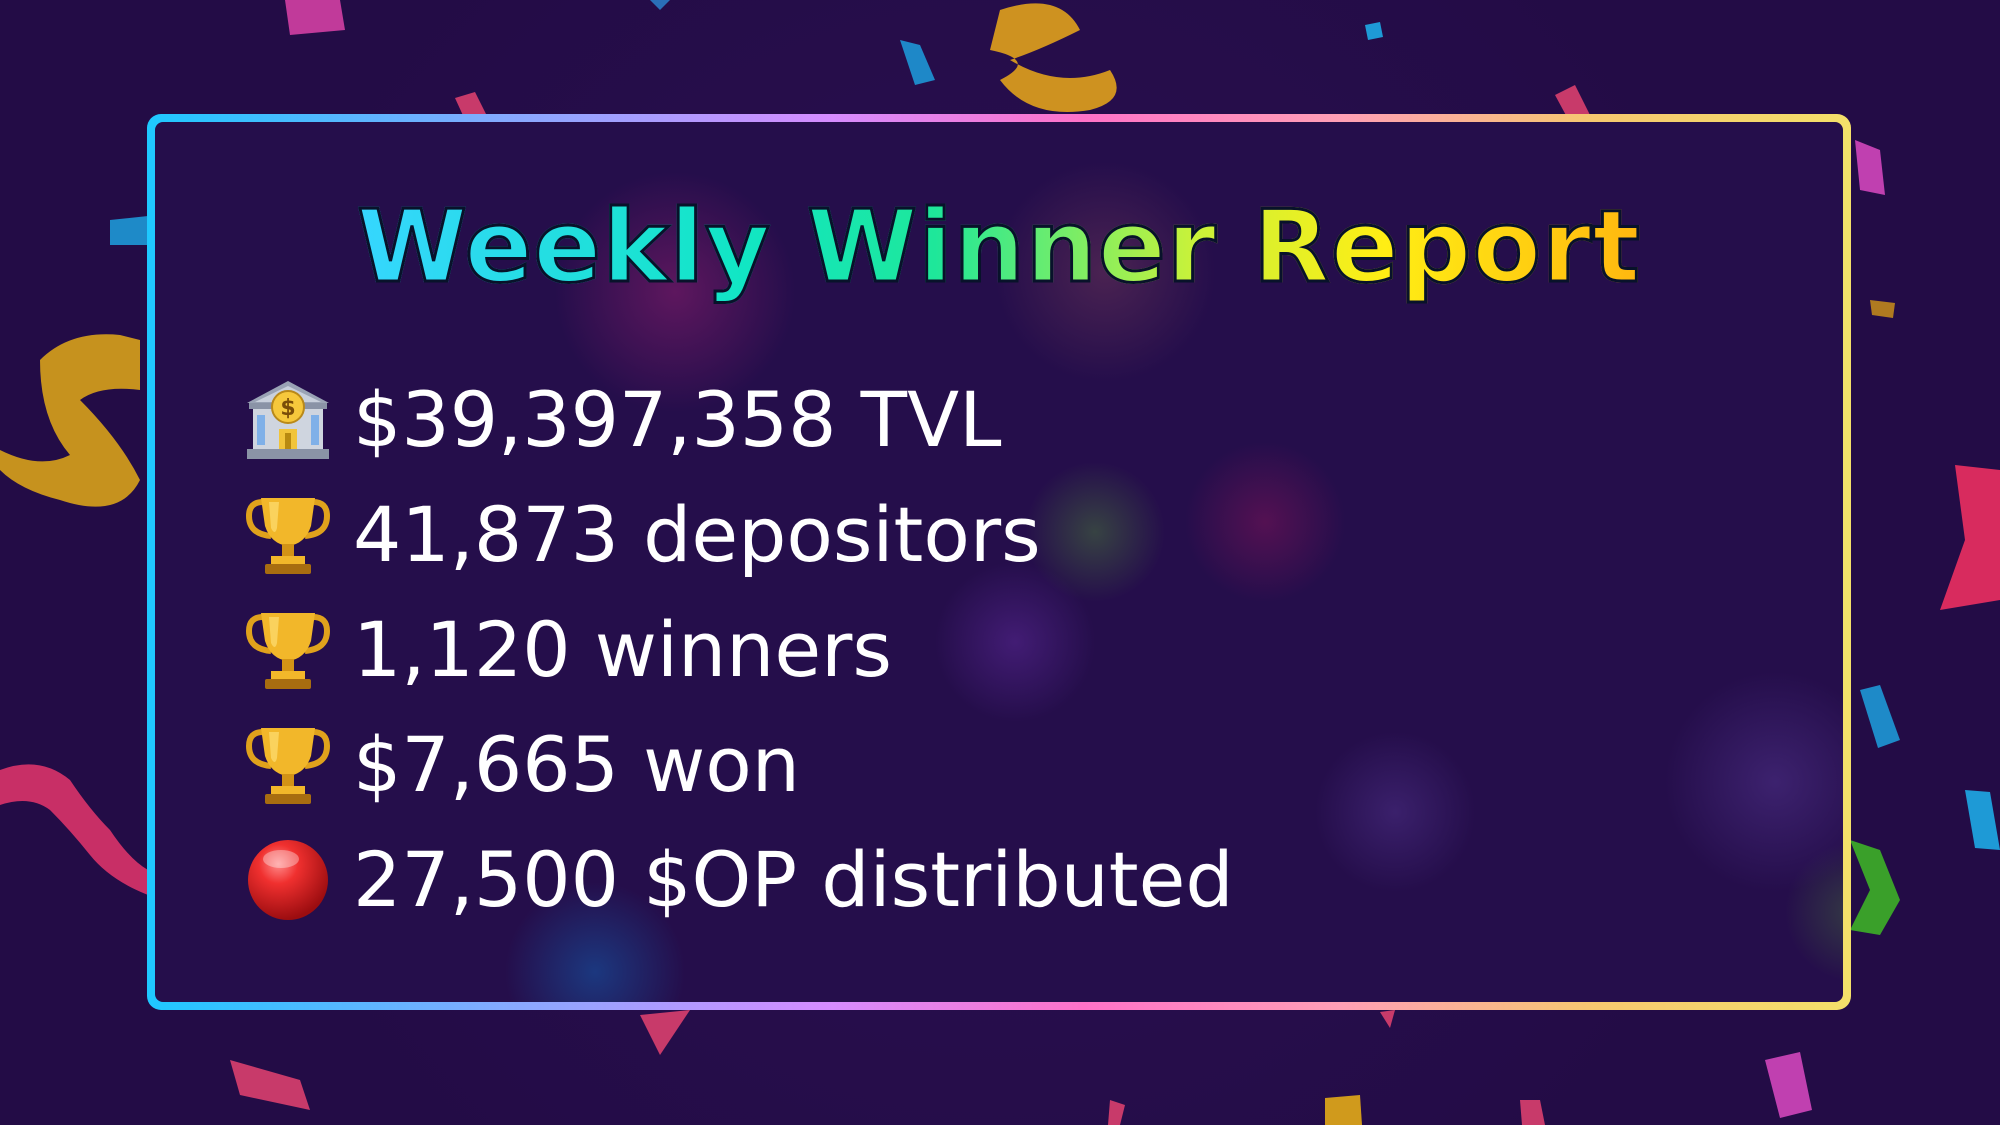 The width and height of the screenshot is (2000, 1125). Describe the element at coordinates (576, 764) in the screenshot. I see `stat-won-text: $7,665 won` at that location.